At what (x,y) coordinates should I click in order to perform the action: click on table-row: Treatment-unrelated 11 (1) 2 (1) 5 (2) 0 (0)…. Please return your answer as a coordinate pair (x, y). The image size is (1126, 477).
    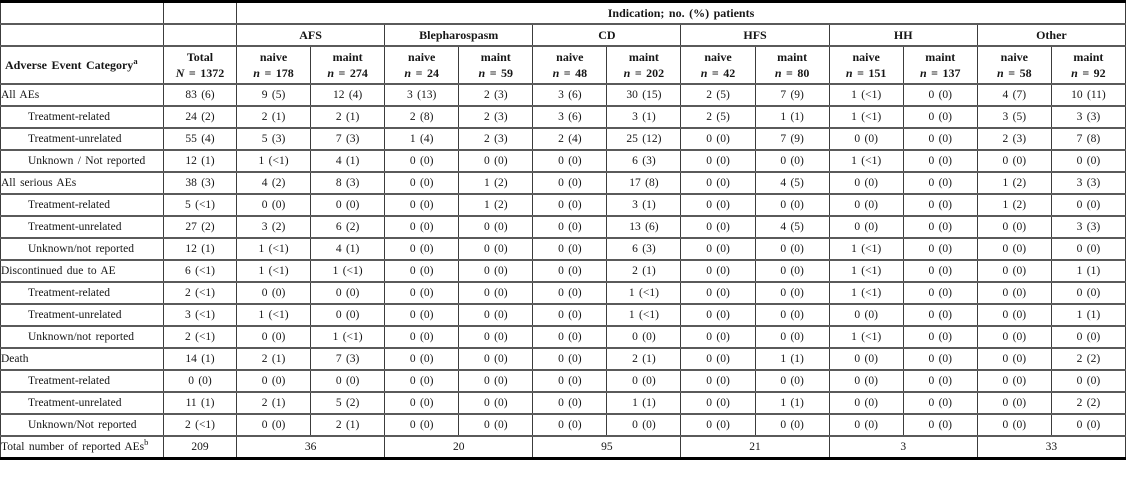
    Looking at the image, I should click on (563, 402).